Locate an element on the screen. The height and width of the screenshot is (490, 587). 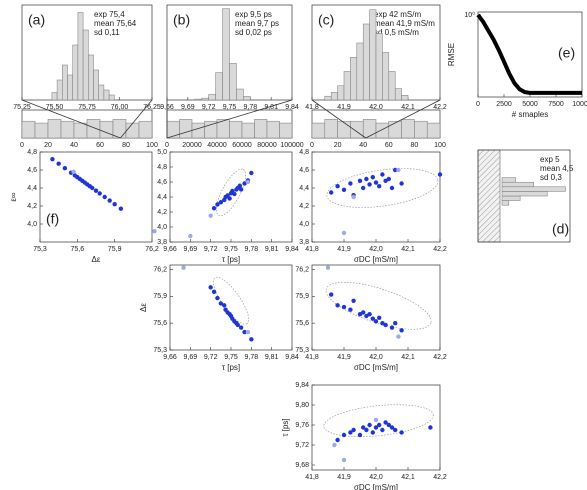
x-tick-label: 42,1 is located at coordinates (408, 249).